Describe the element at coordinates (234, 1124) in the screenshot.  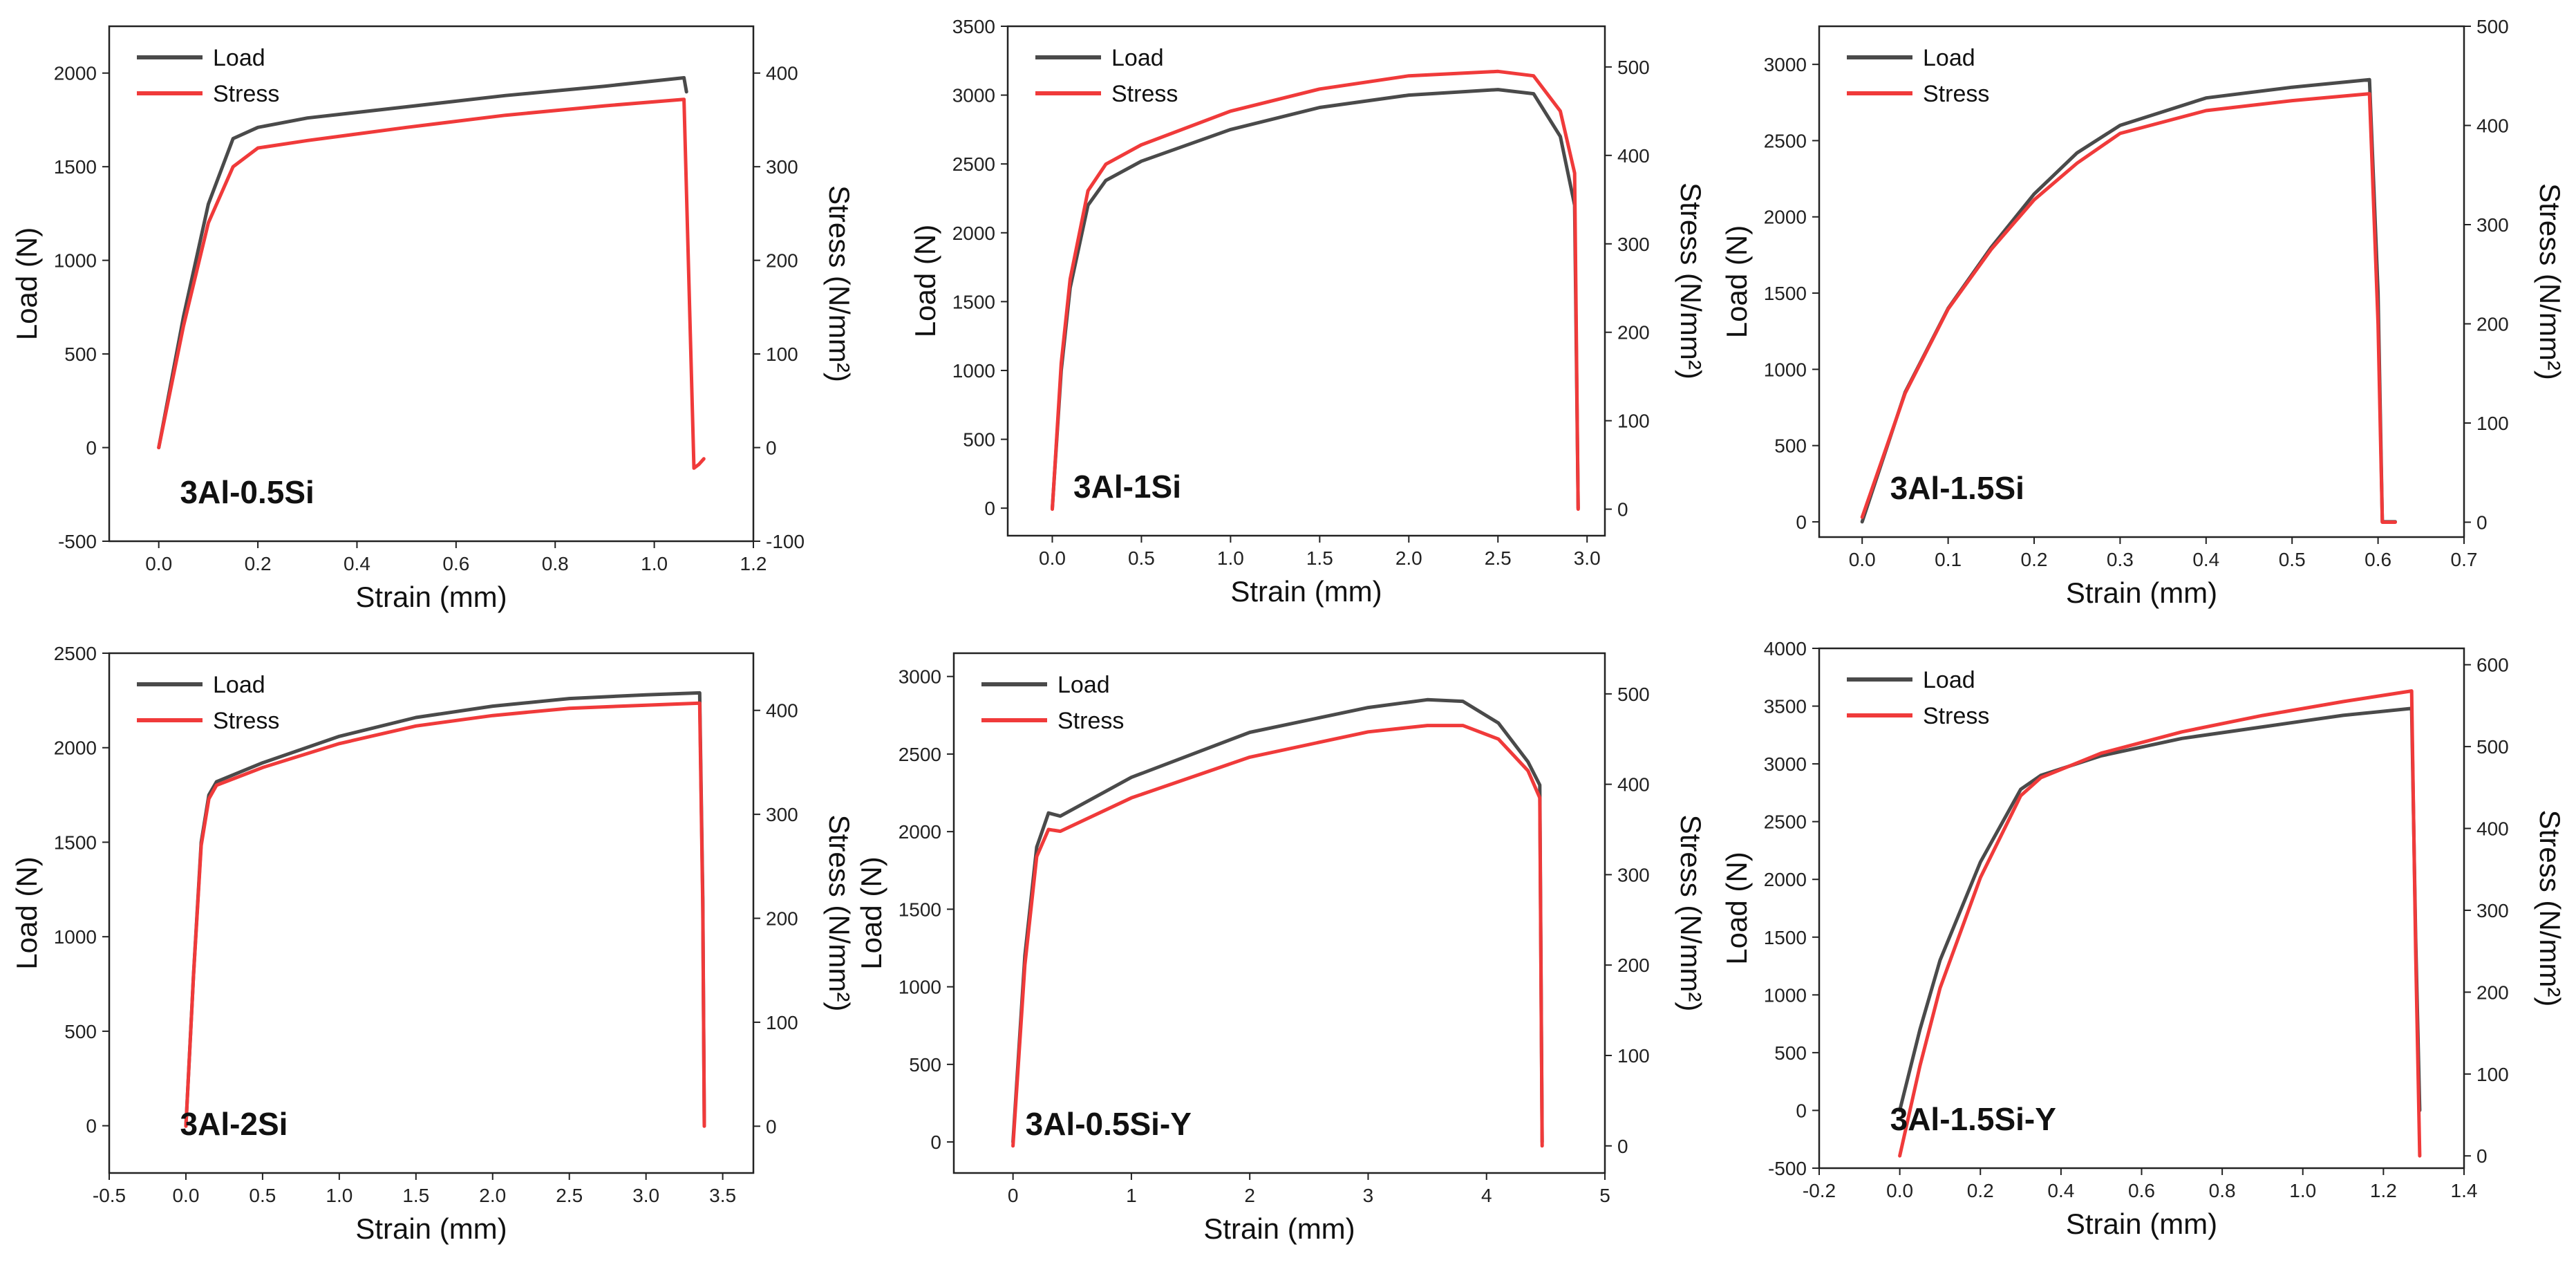
I see `alloy-label: 3Al-2Si` at that location.